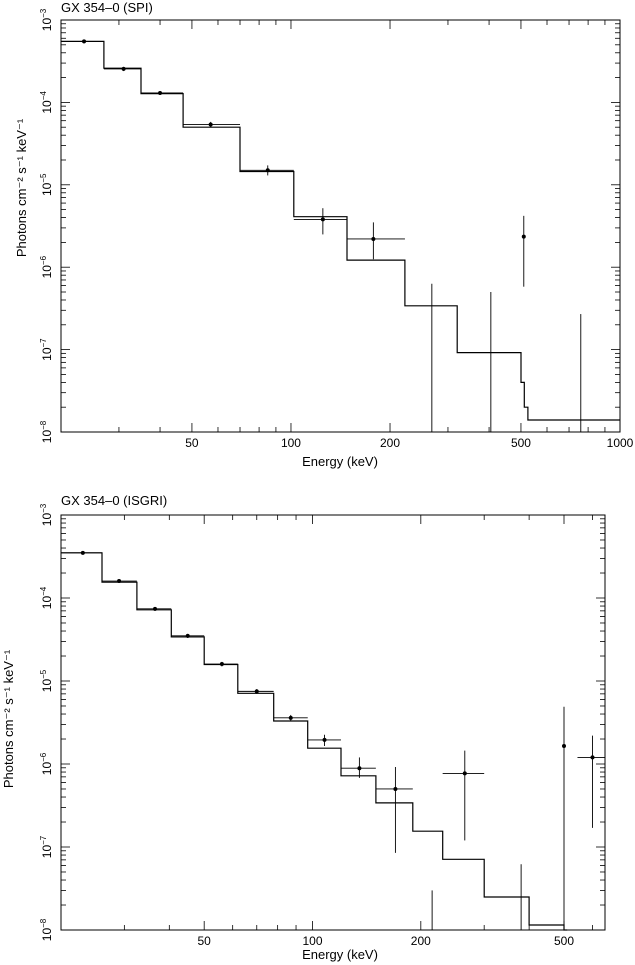 This screenshot has width=635, height=965. I want to click on spi-y-tick-label: 10−6, so click(46, 266).